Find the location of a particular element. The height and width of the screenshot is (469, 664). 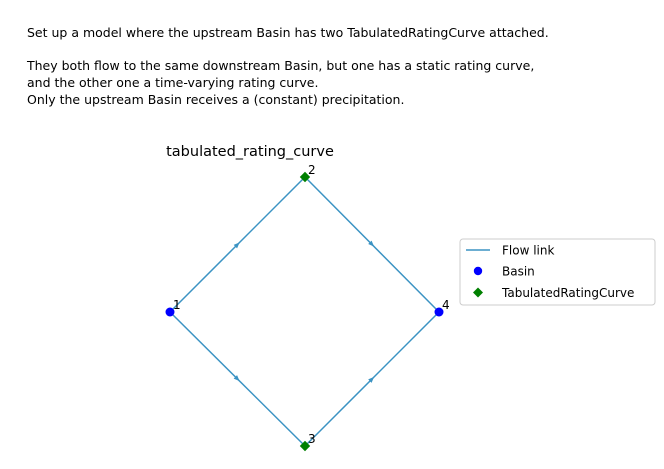

legend-frame is located at coordinates (557, 272).